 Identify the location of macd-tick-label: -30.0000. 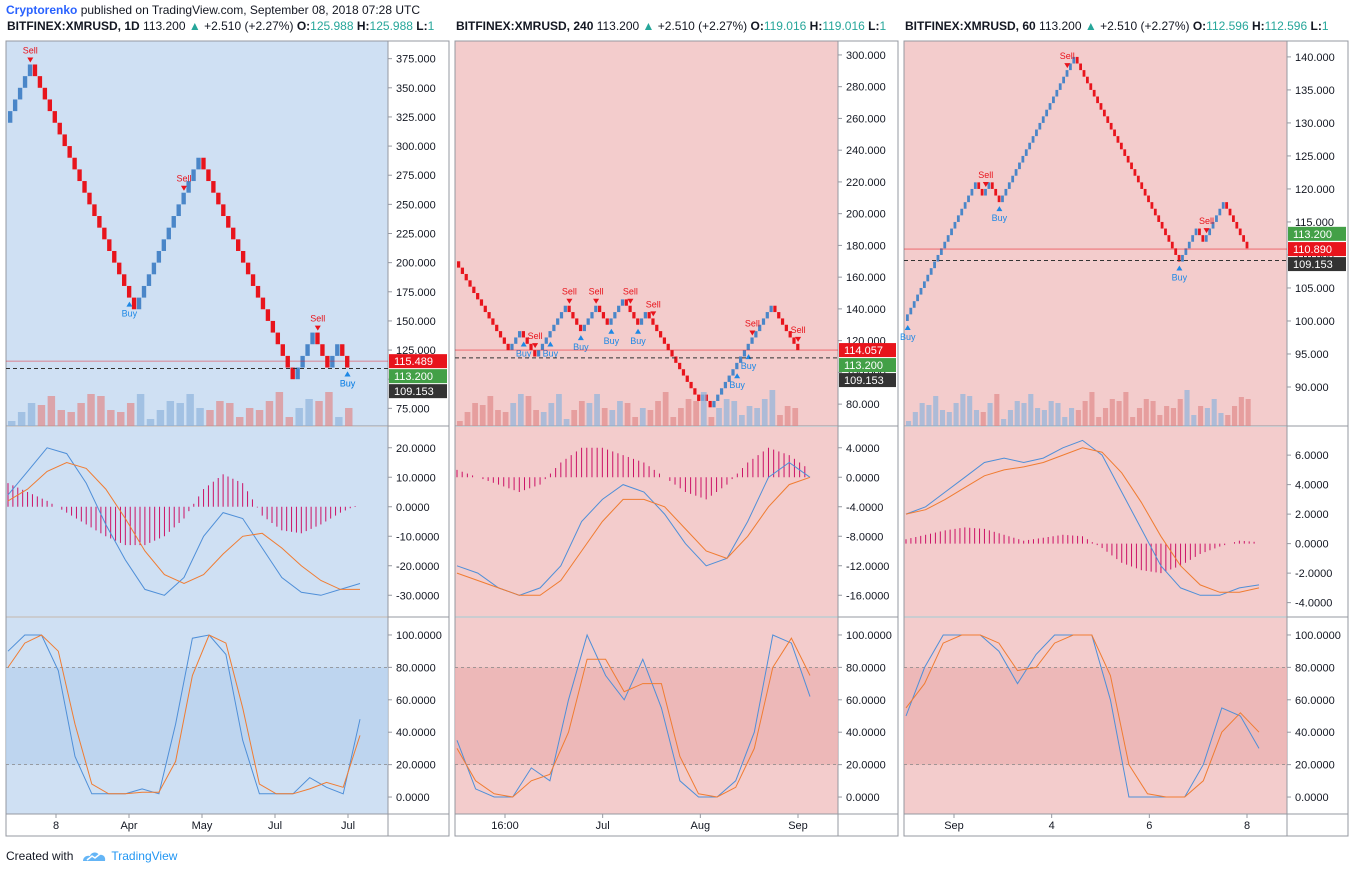
(417, 596).